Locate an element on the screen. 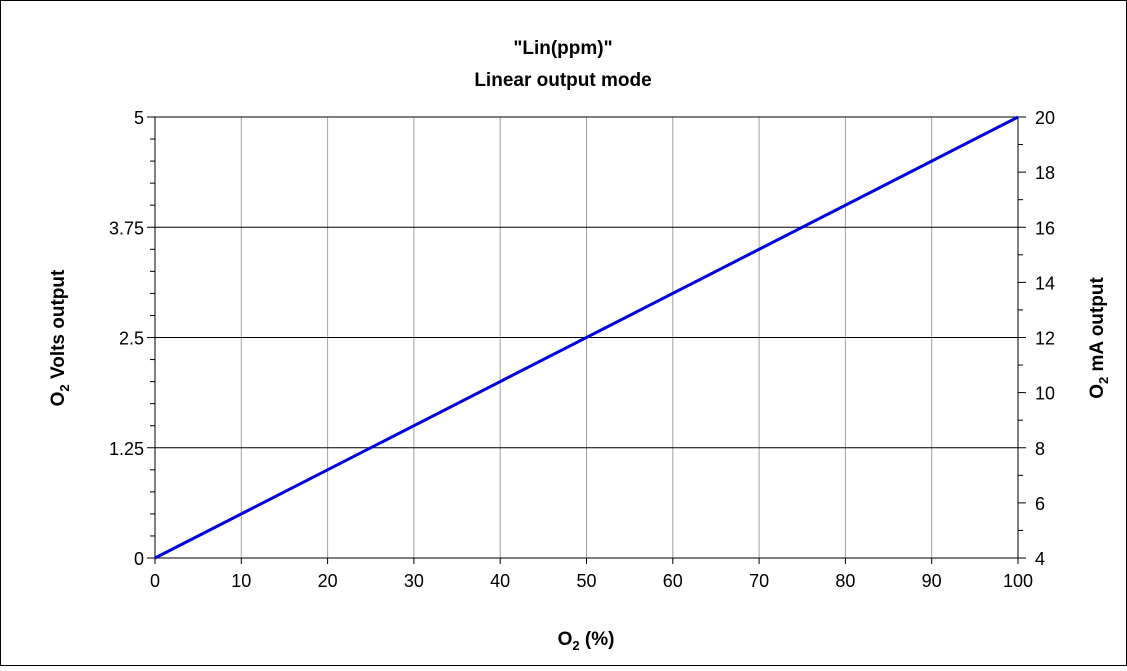 The height and width of the screenshot is (671, 1127). chart-subtitle: Linear output mode is located at coordinates (562, 80).